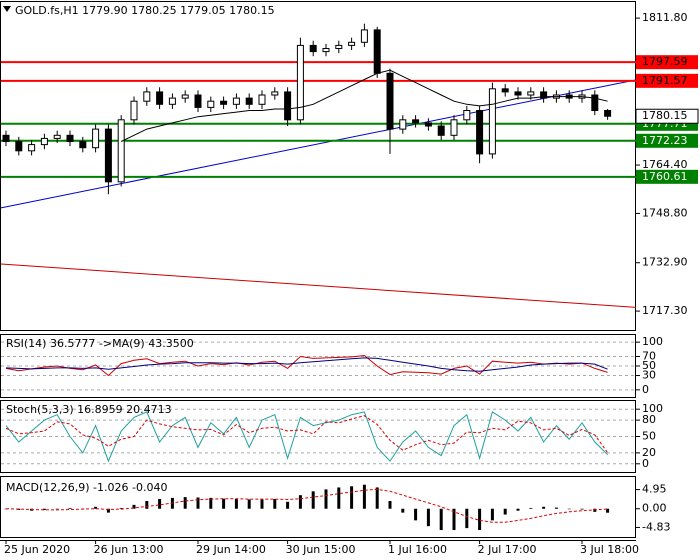 This screenshot has height=560, width=700. I want to click on y-tick-label: 1764.40, so click(665, 164).